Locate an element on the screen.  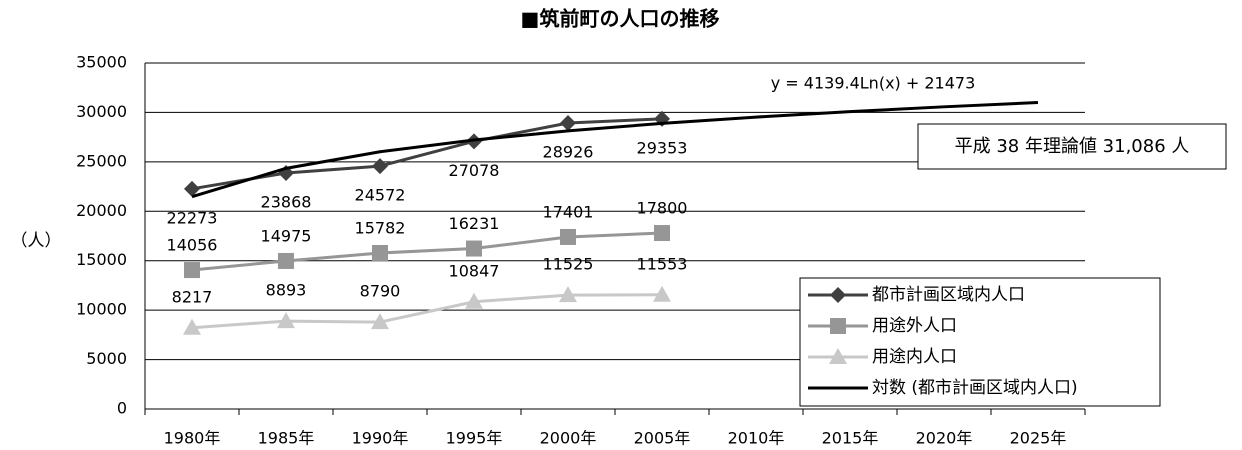
data-label: 11553 is located at coordinates (662, 263).